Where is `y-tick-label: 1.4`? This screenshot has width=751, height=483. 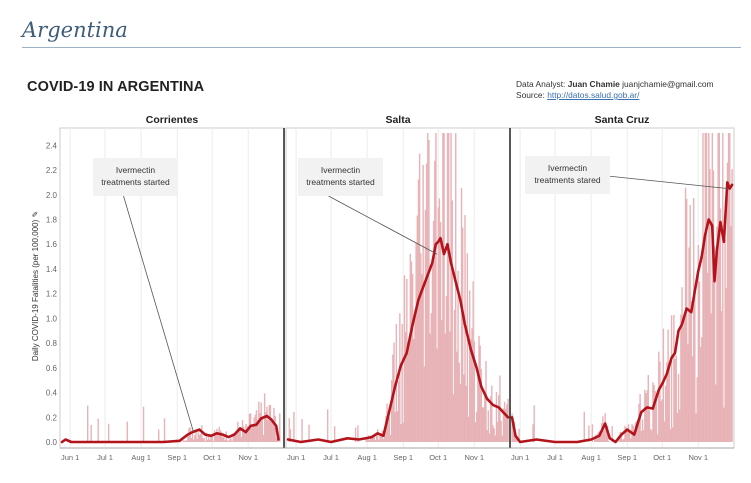 y-tick-label: 1.4 is located at coordinates (52, 269).